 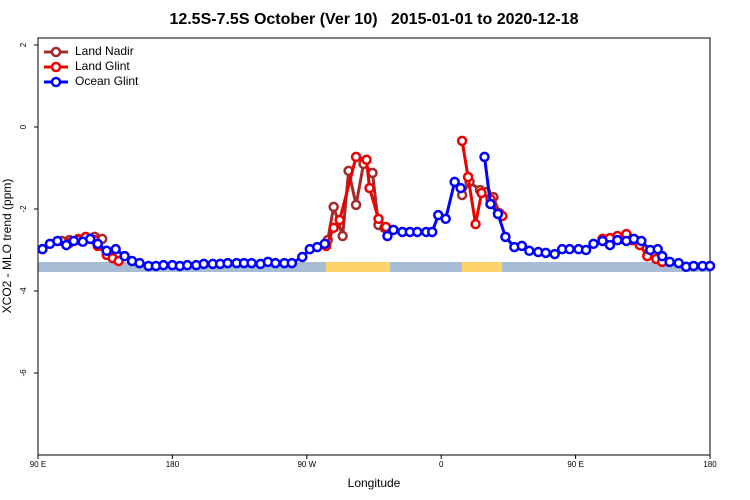 What do you see at coordinates (306, 464) in the screenshot?
I see `x-tick-label: 90 W` at bounding box center [306, 464].